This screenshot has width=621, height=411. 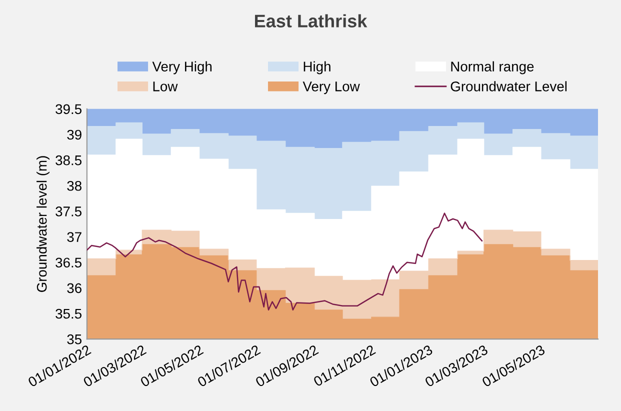 What do you see at coordinates (74, 135) in the screenshot?
I see `y-tick-label: 39` at bounding box center [74, 135].